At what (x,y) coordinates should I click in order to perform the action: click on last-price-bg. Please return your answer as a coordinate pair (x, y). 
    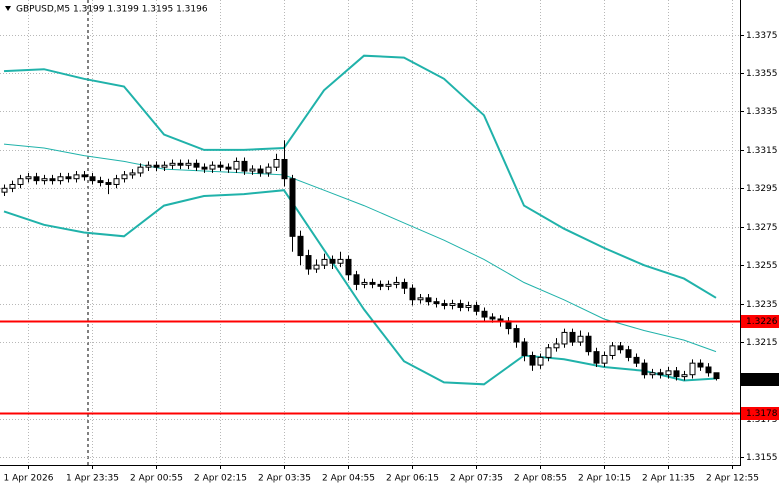
    Looking at the image, I should click on (760, 379).